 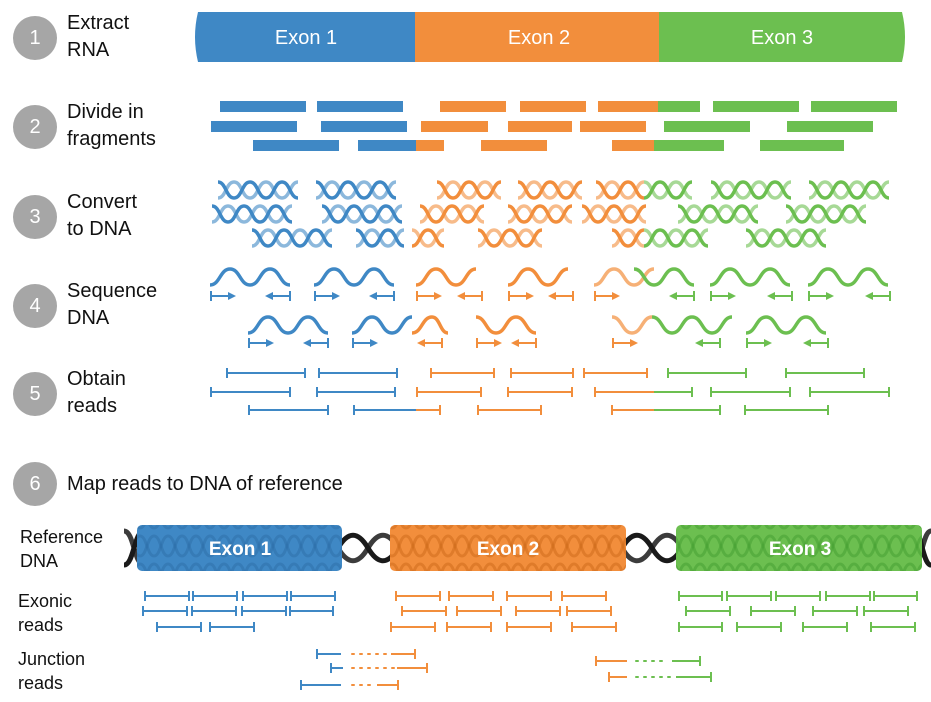 What do you see at coordinates (111, 125) in the screenshot?
I see `step-2-label: Divide in fragments` at bounding box center [111, 125].